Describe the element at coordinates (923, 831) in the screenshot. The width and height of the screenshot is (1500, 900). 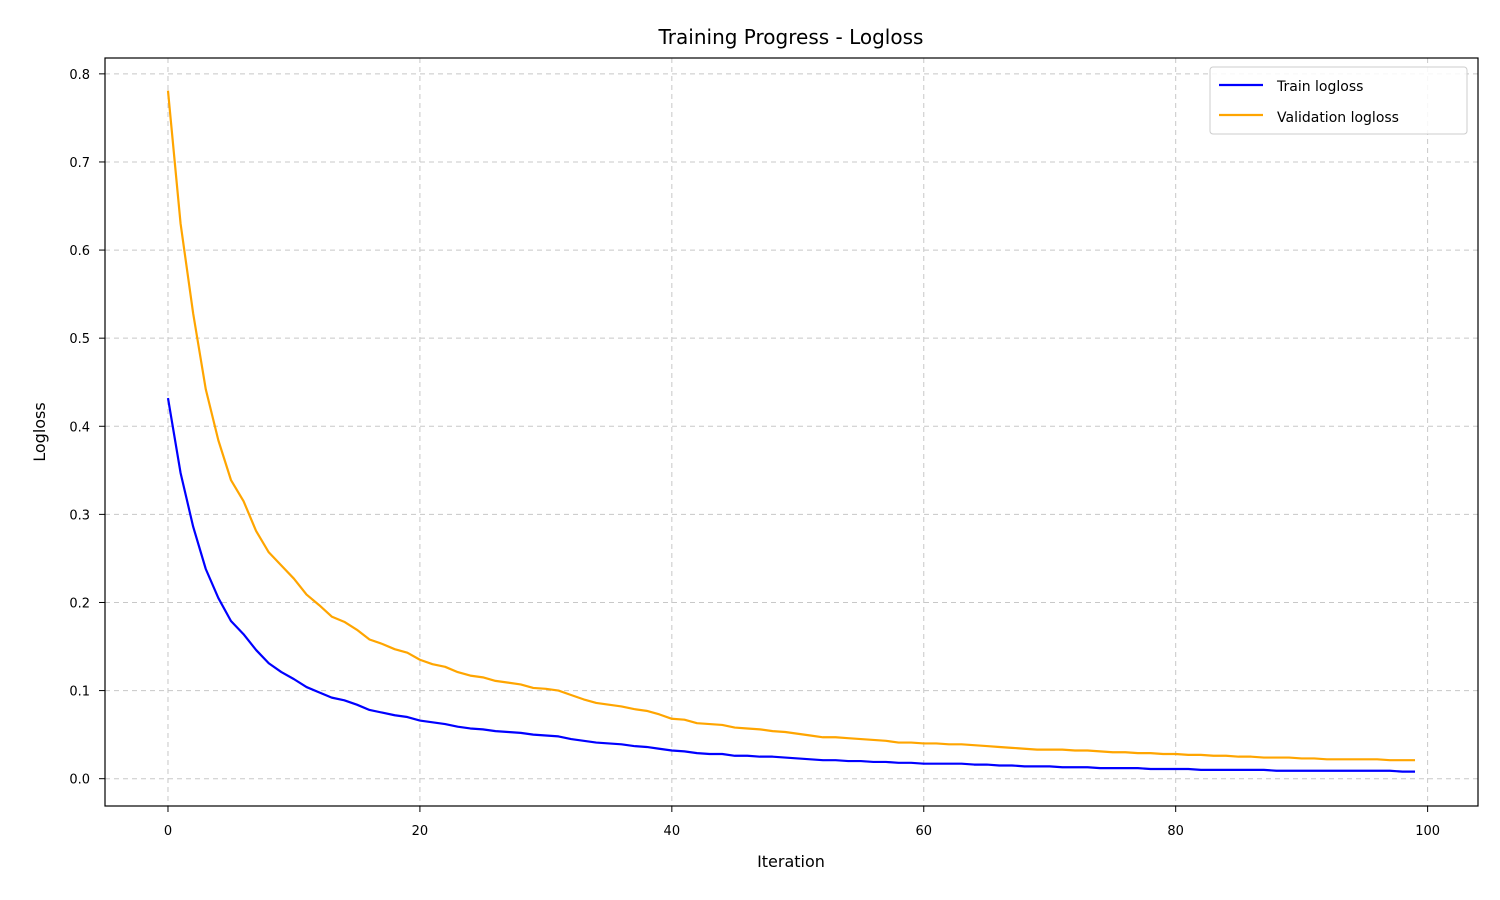
I see `x-tick-label: 60` at that location.